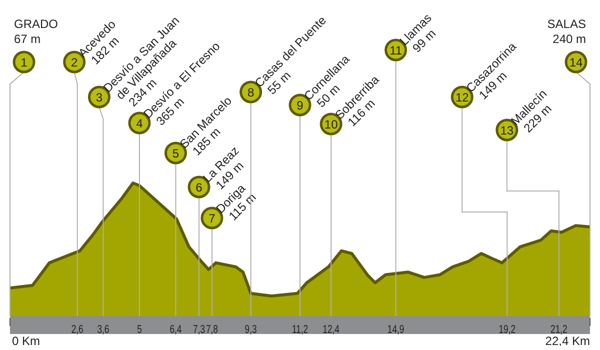 The image size is (600, 350). I want to click on x-tick-label: 2,6, so click(77, 330).